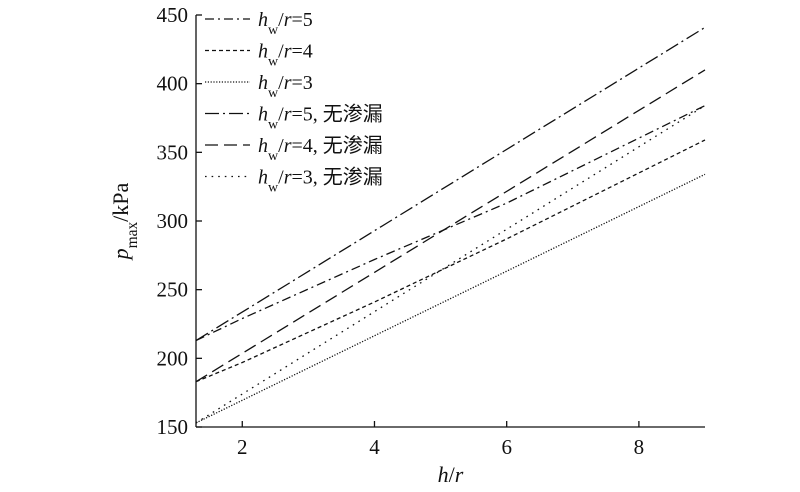  Describe the element at coordinates (242, 447) in the screenshot. I see `x-tick-label: 2` at that location.